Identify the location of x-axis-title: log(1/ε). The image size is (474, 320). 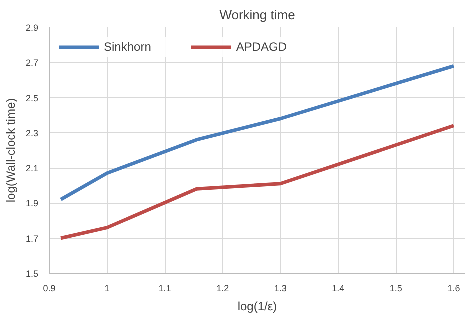
(258, 307).